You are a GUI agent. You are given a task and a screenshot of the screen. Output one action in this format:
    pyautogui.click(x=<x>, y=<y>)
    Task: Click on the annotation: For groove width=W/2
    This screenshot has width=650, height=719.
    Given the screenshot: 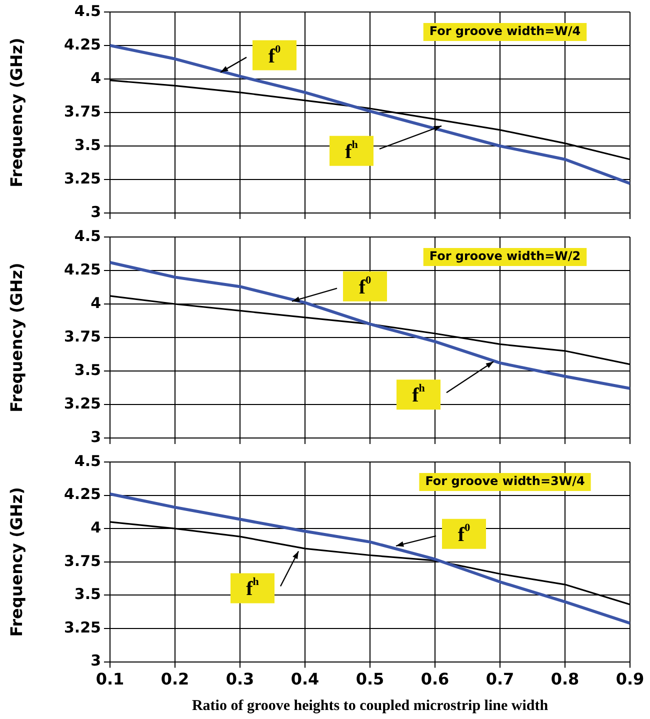 What is the action you would take?
    pyautogui.click(x=505, y=256)
    